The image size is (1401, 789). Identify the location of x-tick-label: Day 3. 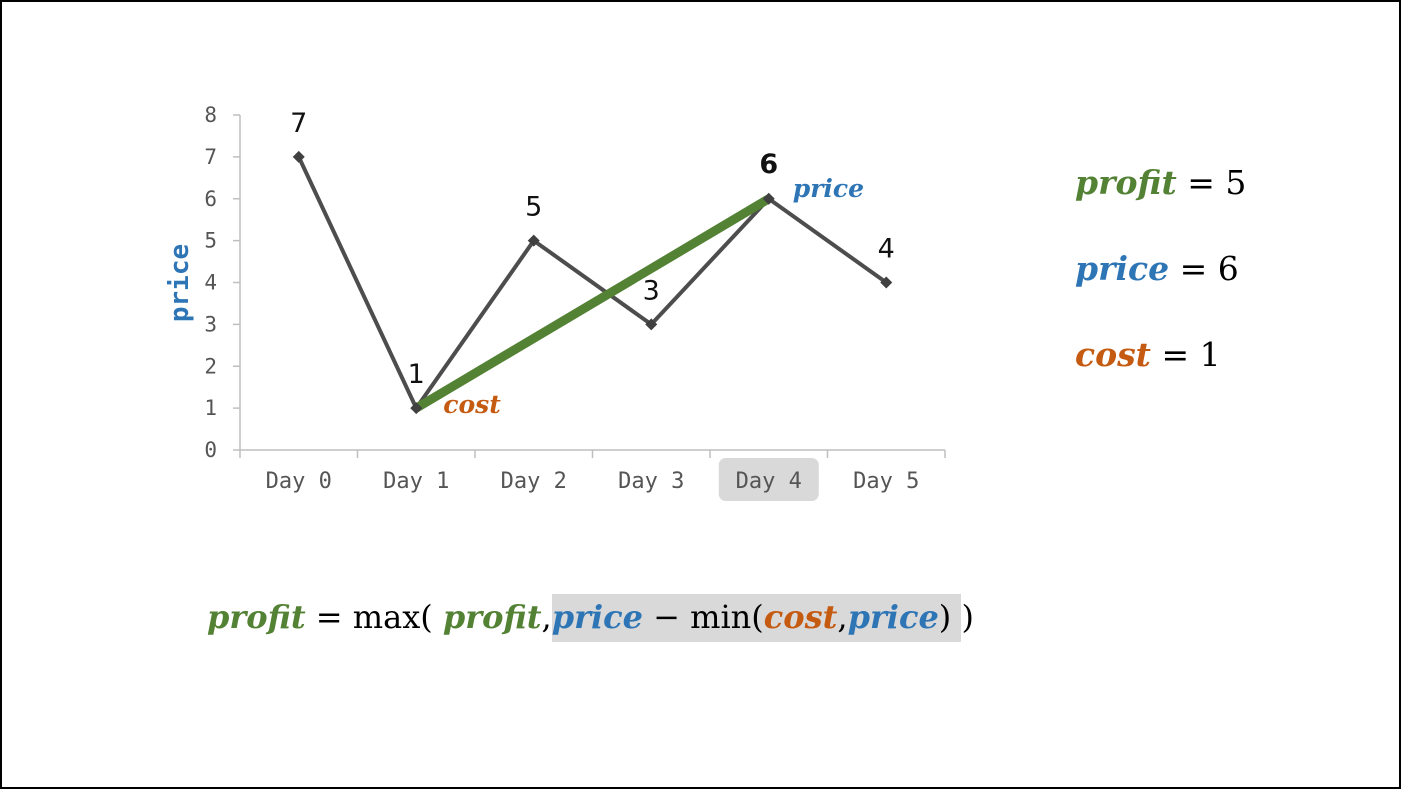
(651, 481).